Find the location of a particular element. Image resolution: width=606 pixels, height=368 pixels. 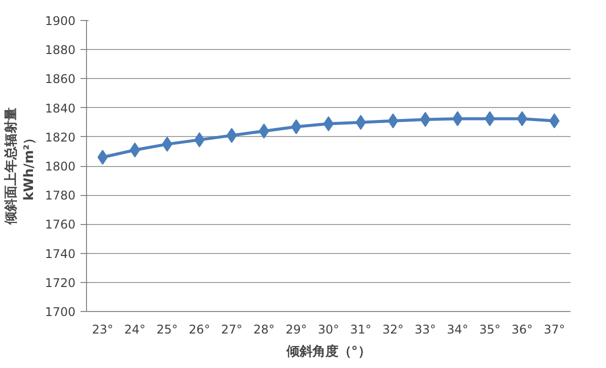

x-tick-label: 36° is located at coordinates (522, 329).